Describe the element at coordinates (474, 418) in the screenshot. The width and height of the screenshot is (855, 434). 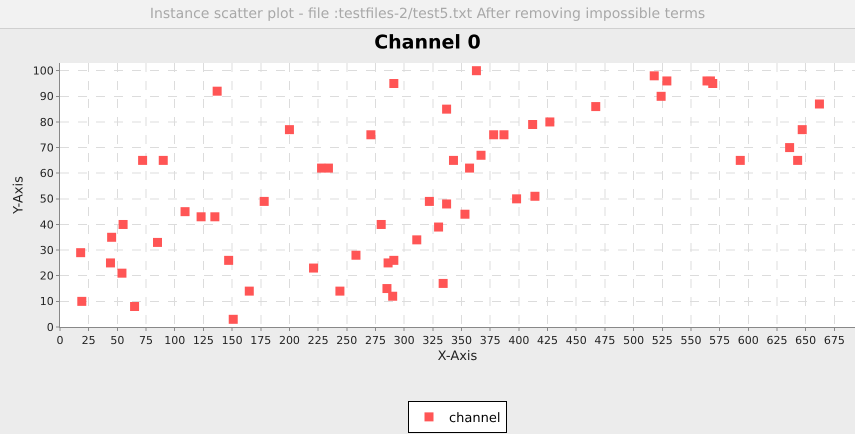
I see `legend-label: channel` at that location.